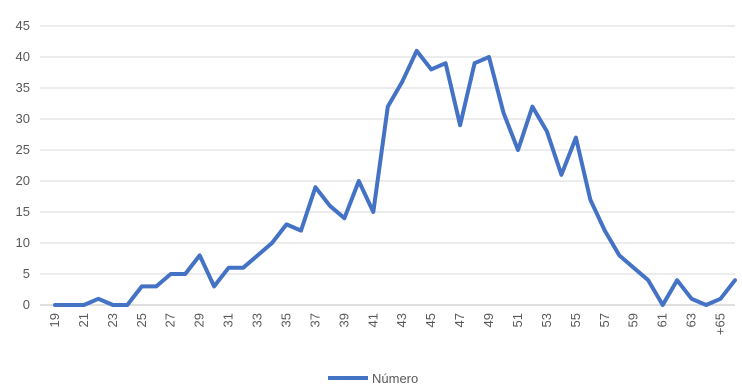 This screenshot has height=385, width=742. I want to click on legend: Número, so click(373, 378).